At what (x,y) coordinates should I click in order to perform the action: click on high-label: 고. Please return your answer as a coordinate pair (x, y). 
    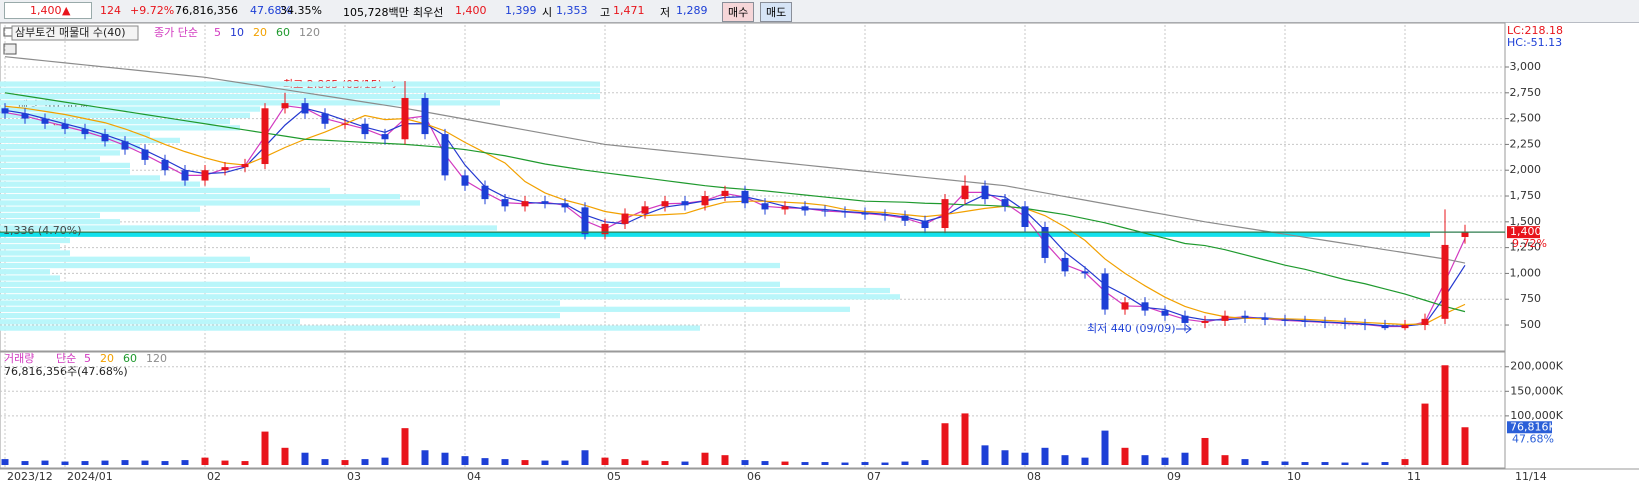
    Looking at the image, I should click on (605, 12).